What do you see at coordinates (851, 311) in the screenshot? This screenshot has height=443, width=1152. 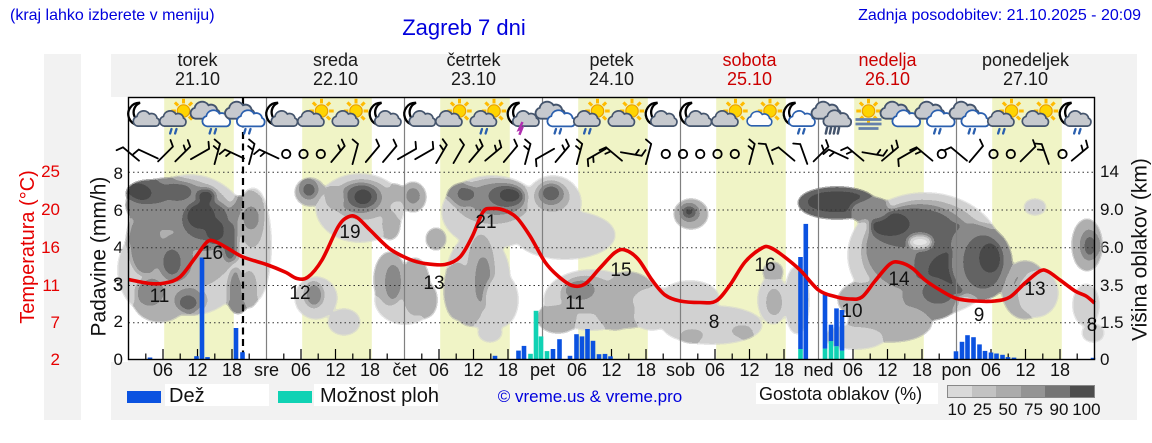 I see `svg-text: 10` at bounding box center [851, 311].